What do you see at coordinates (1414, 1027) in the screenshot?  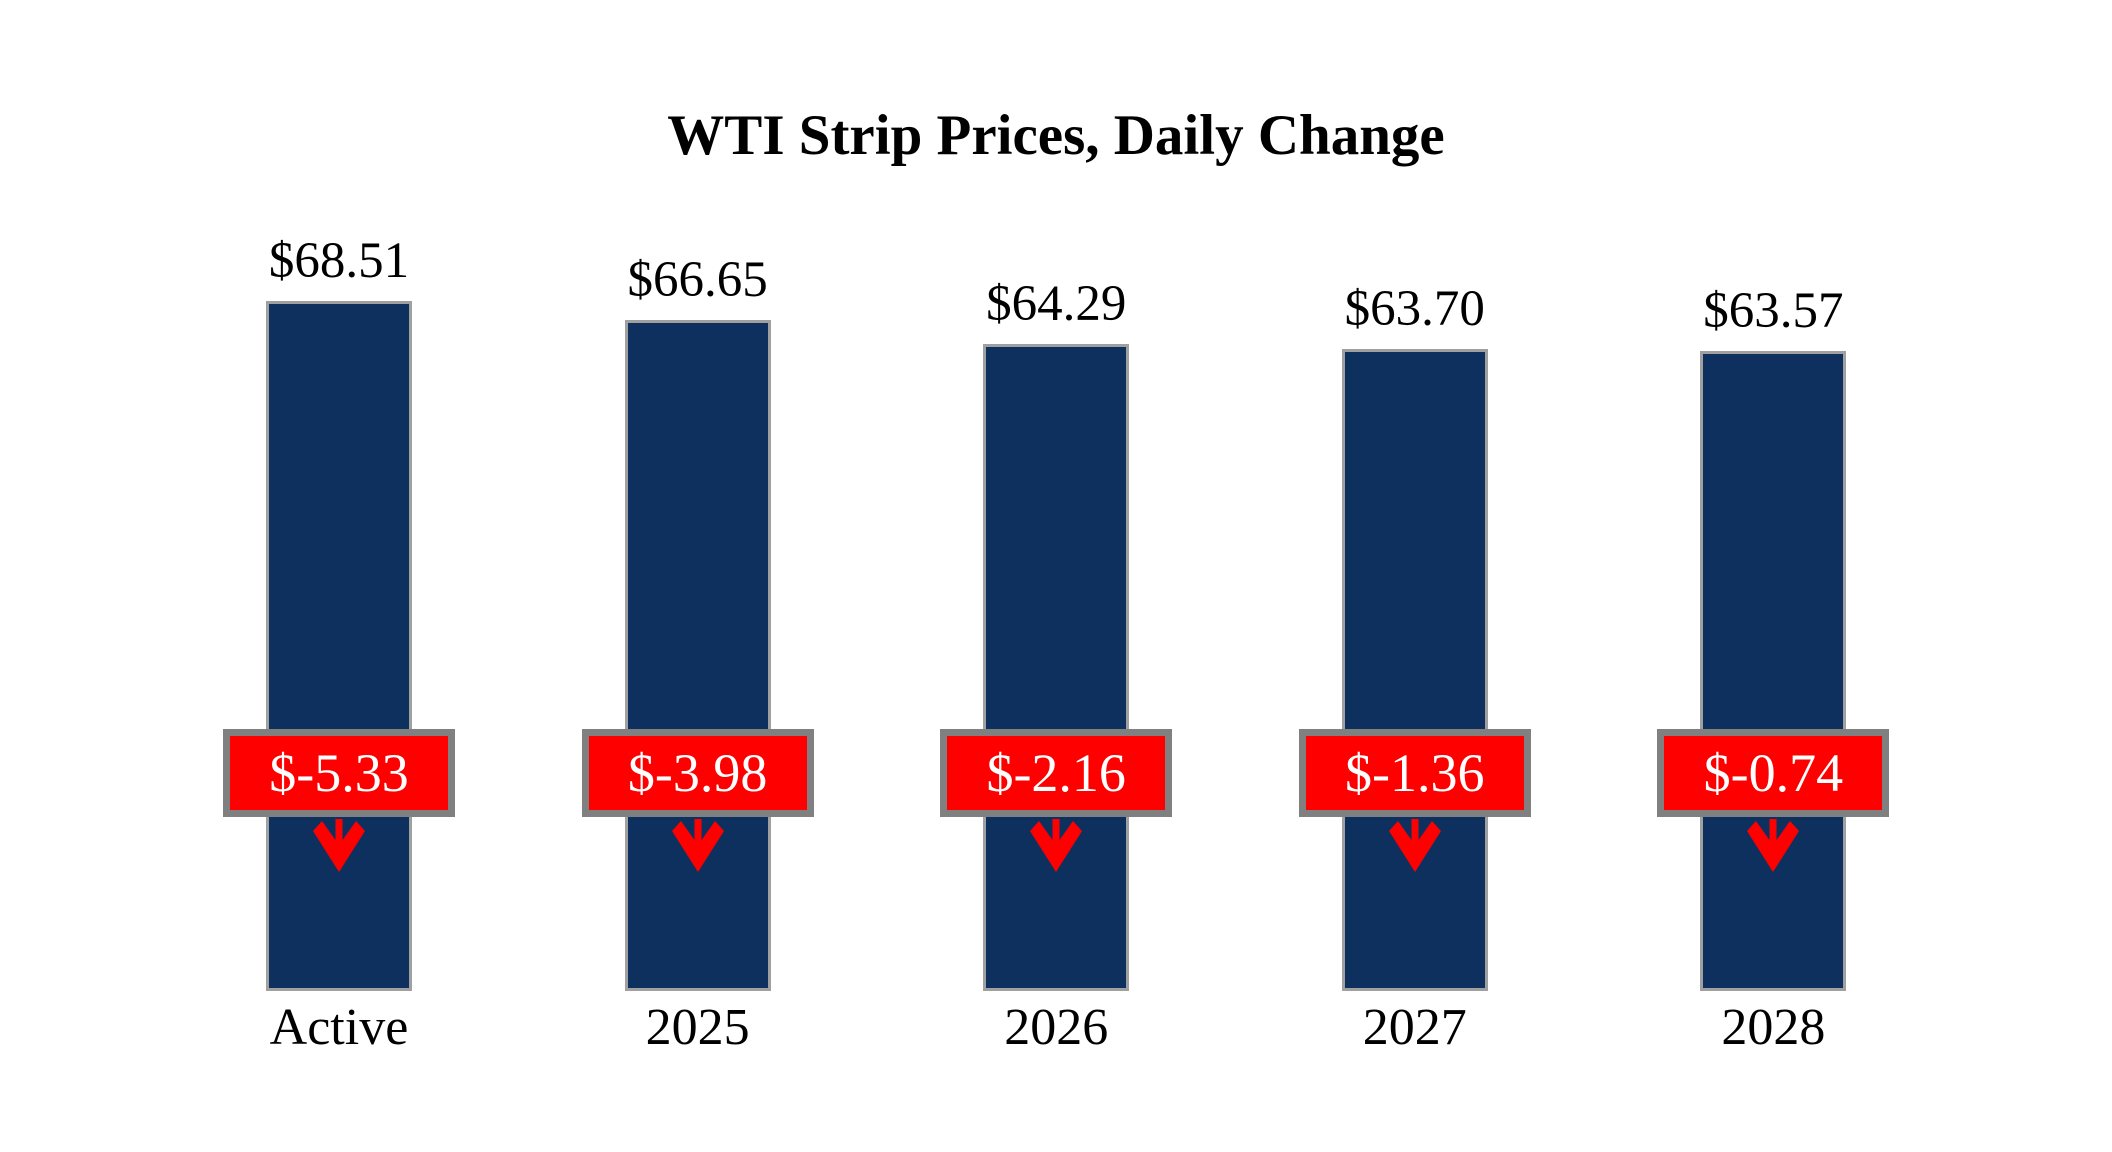 I see `category-label: 2027` at bounding box center [1414, 1027].